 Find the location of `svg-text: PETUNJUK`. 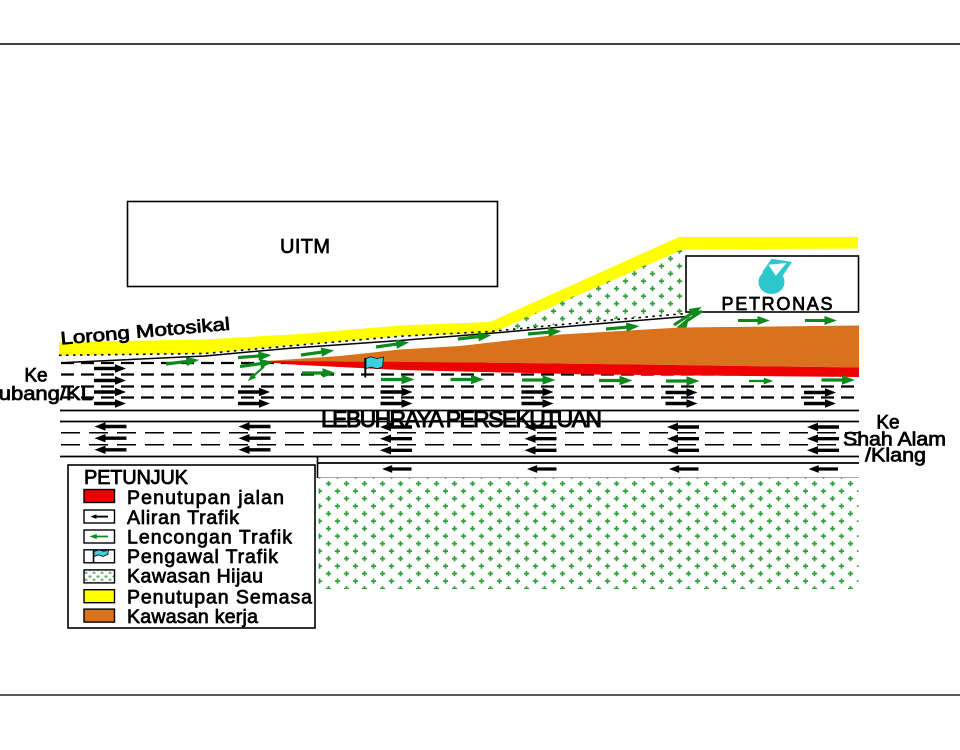

svg-text: PETUNJUK is located at coordinates (136, 478).